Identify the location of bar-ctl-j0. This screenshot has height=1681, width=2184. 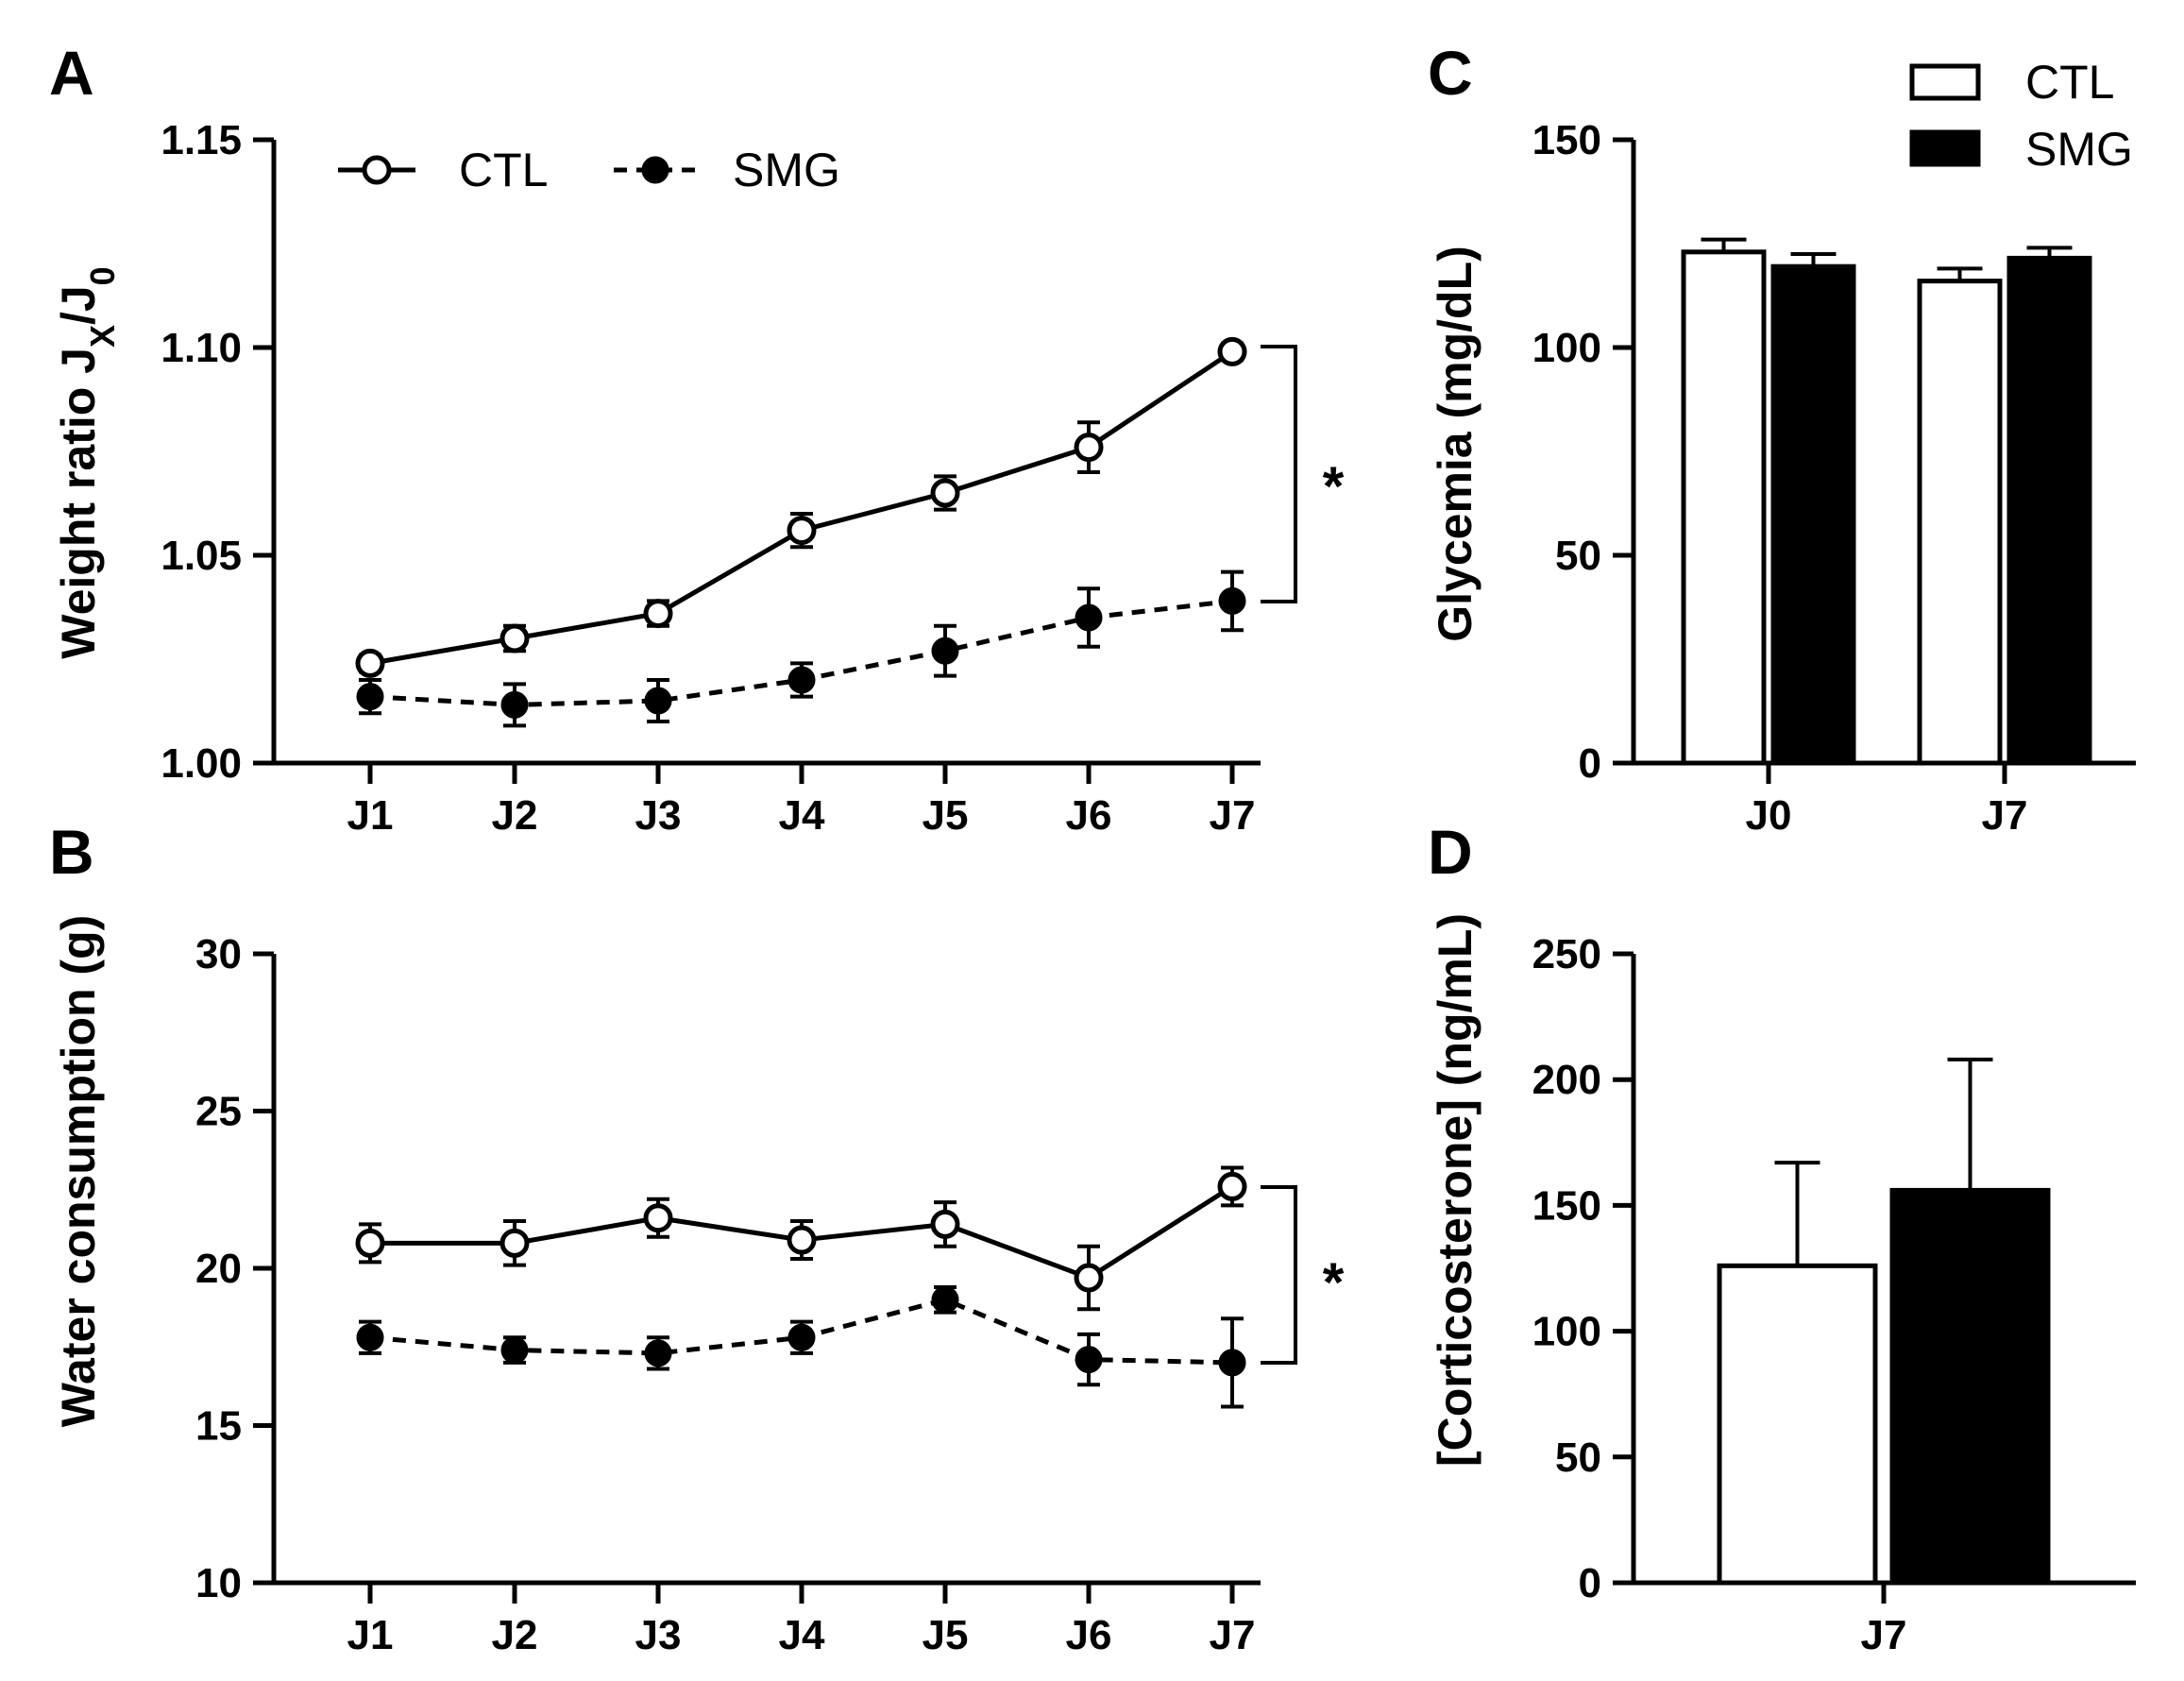
(1724, 508).